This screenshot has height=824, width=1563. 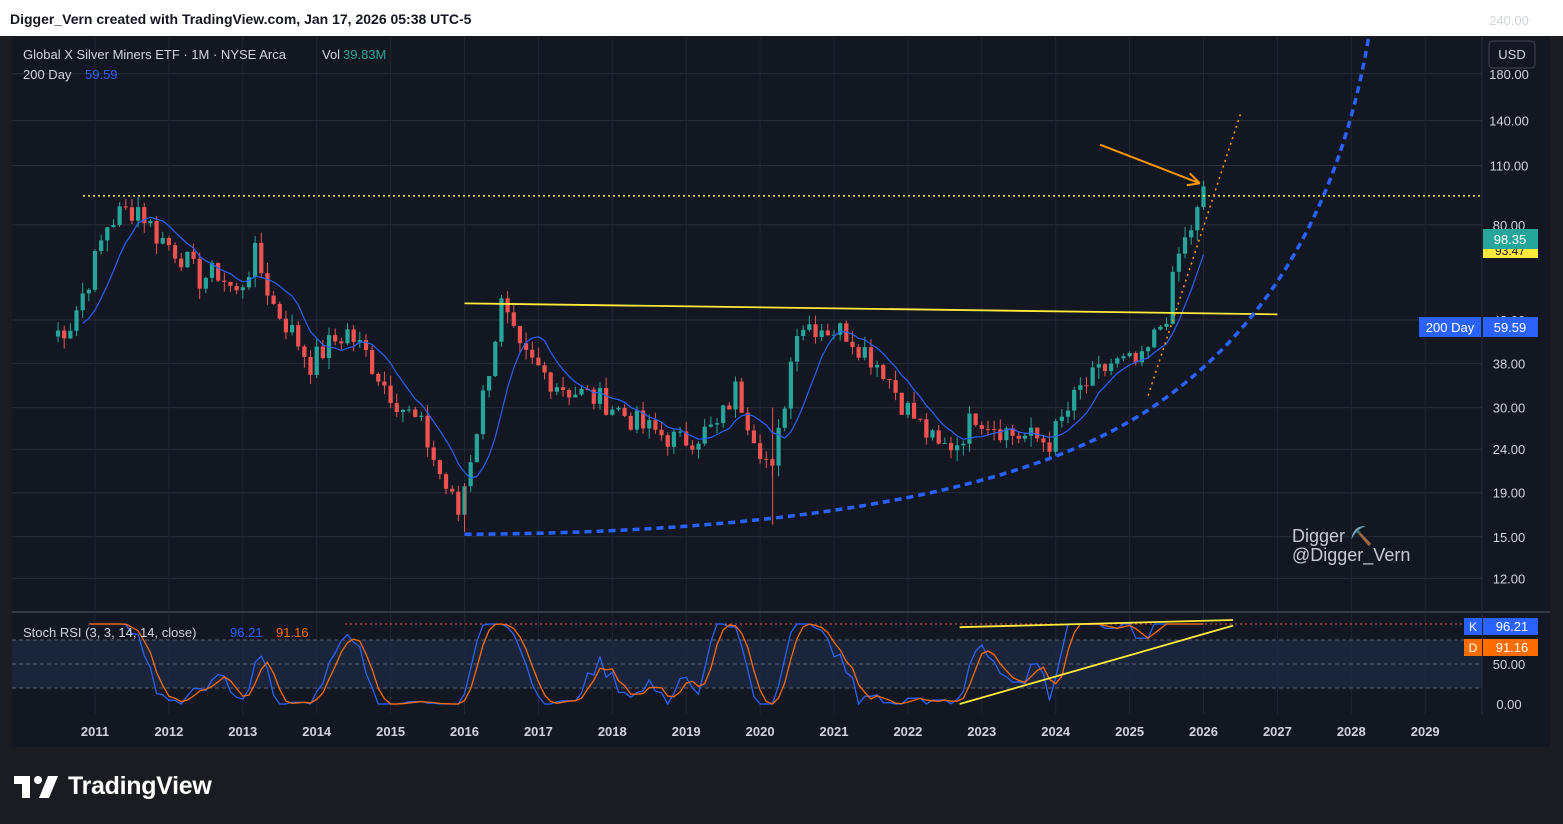 I want to click on tradingview-logo-icon, so click(x=36, y=786).